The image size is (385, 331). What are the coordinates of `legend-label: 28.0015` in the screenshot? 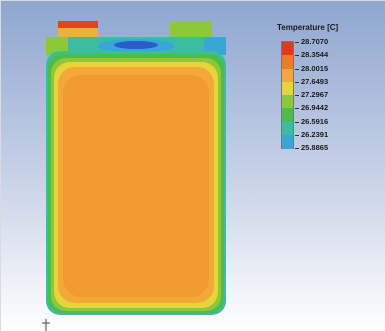 It's located at (315, 68).